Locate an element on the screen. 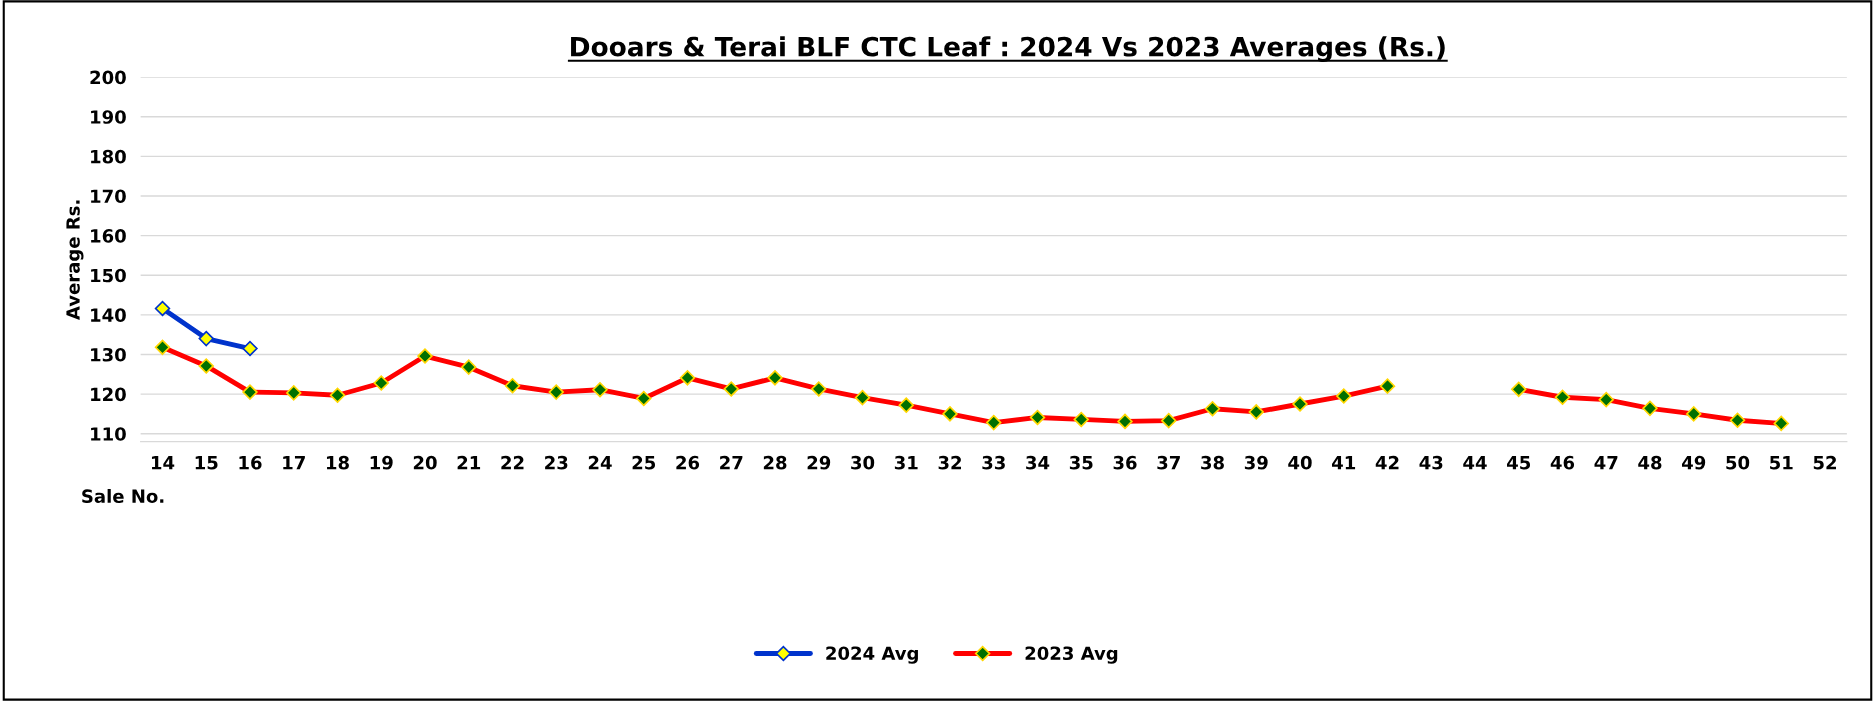  y-tick-label: 150 is located at coordinates (108, 275).